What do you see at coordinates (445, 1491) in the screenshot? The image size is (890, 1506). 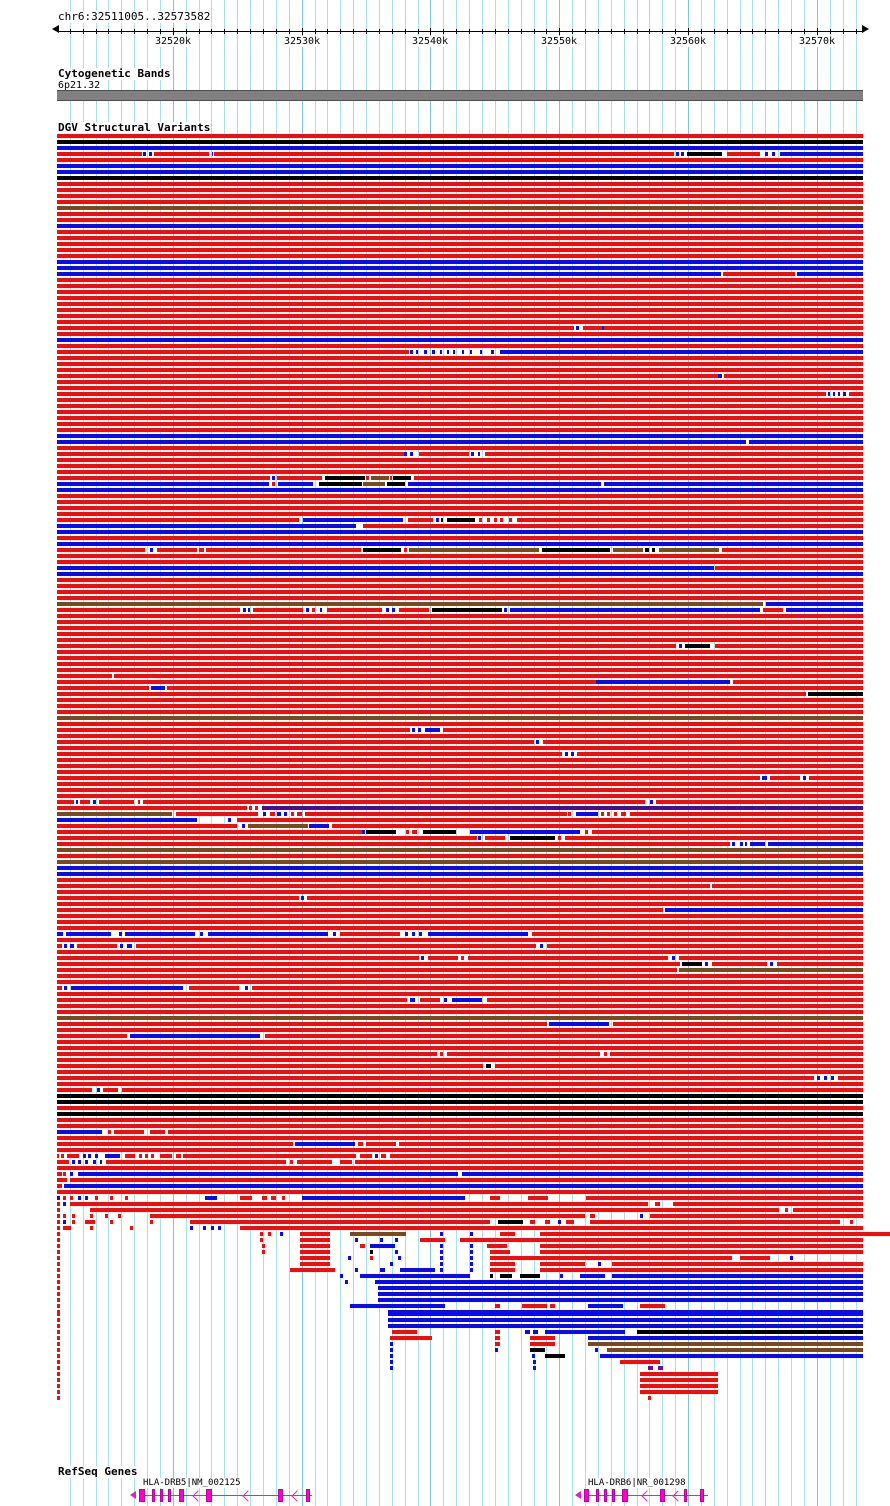 I see `gene-model: HLA-DRB5|NM_002125` at bounding box center [445, 1491].